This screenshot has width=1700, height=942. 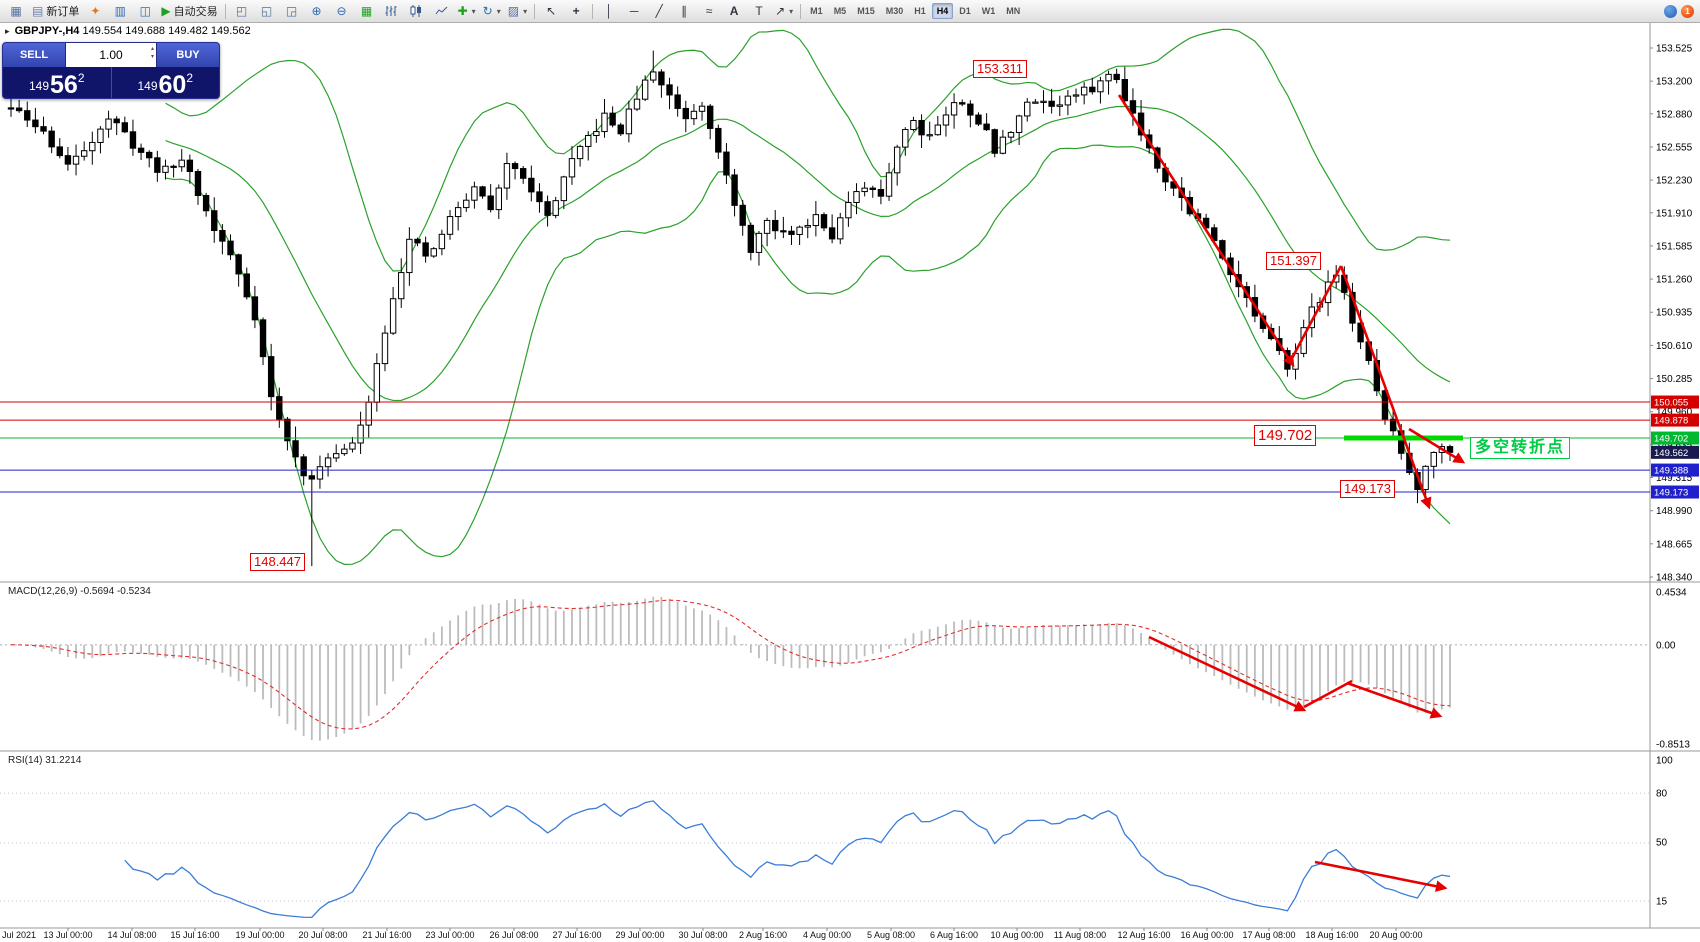 I want to click on timeframe-d1-button: D1, so click(x=965, y=11).